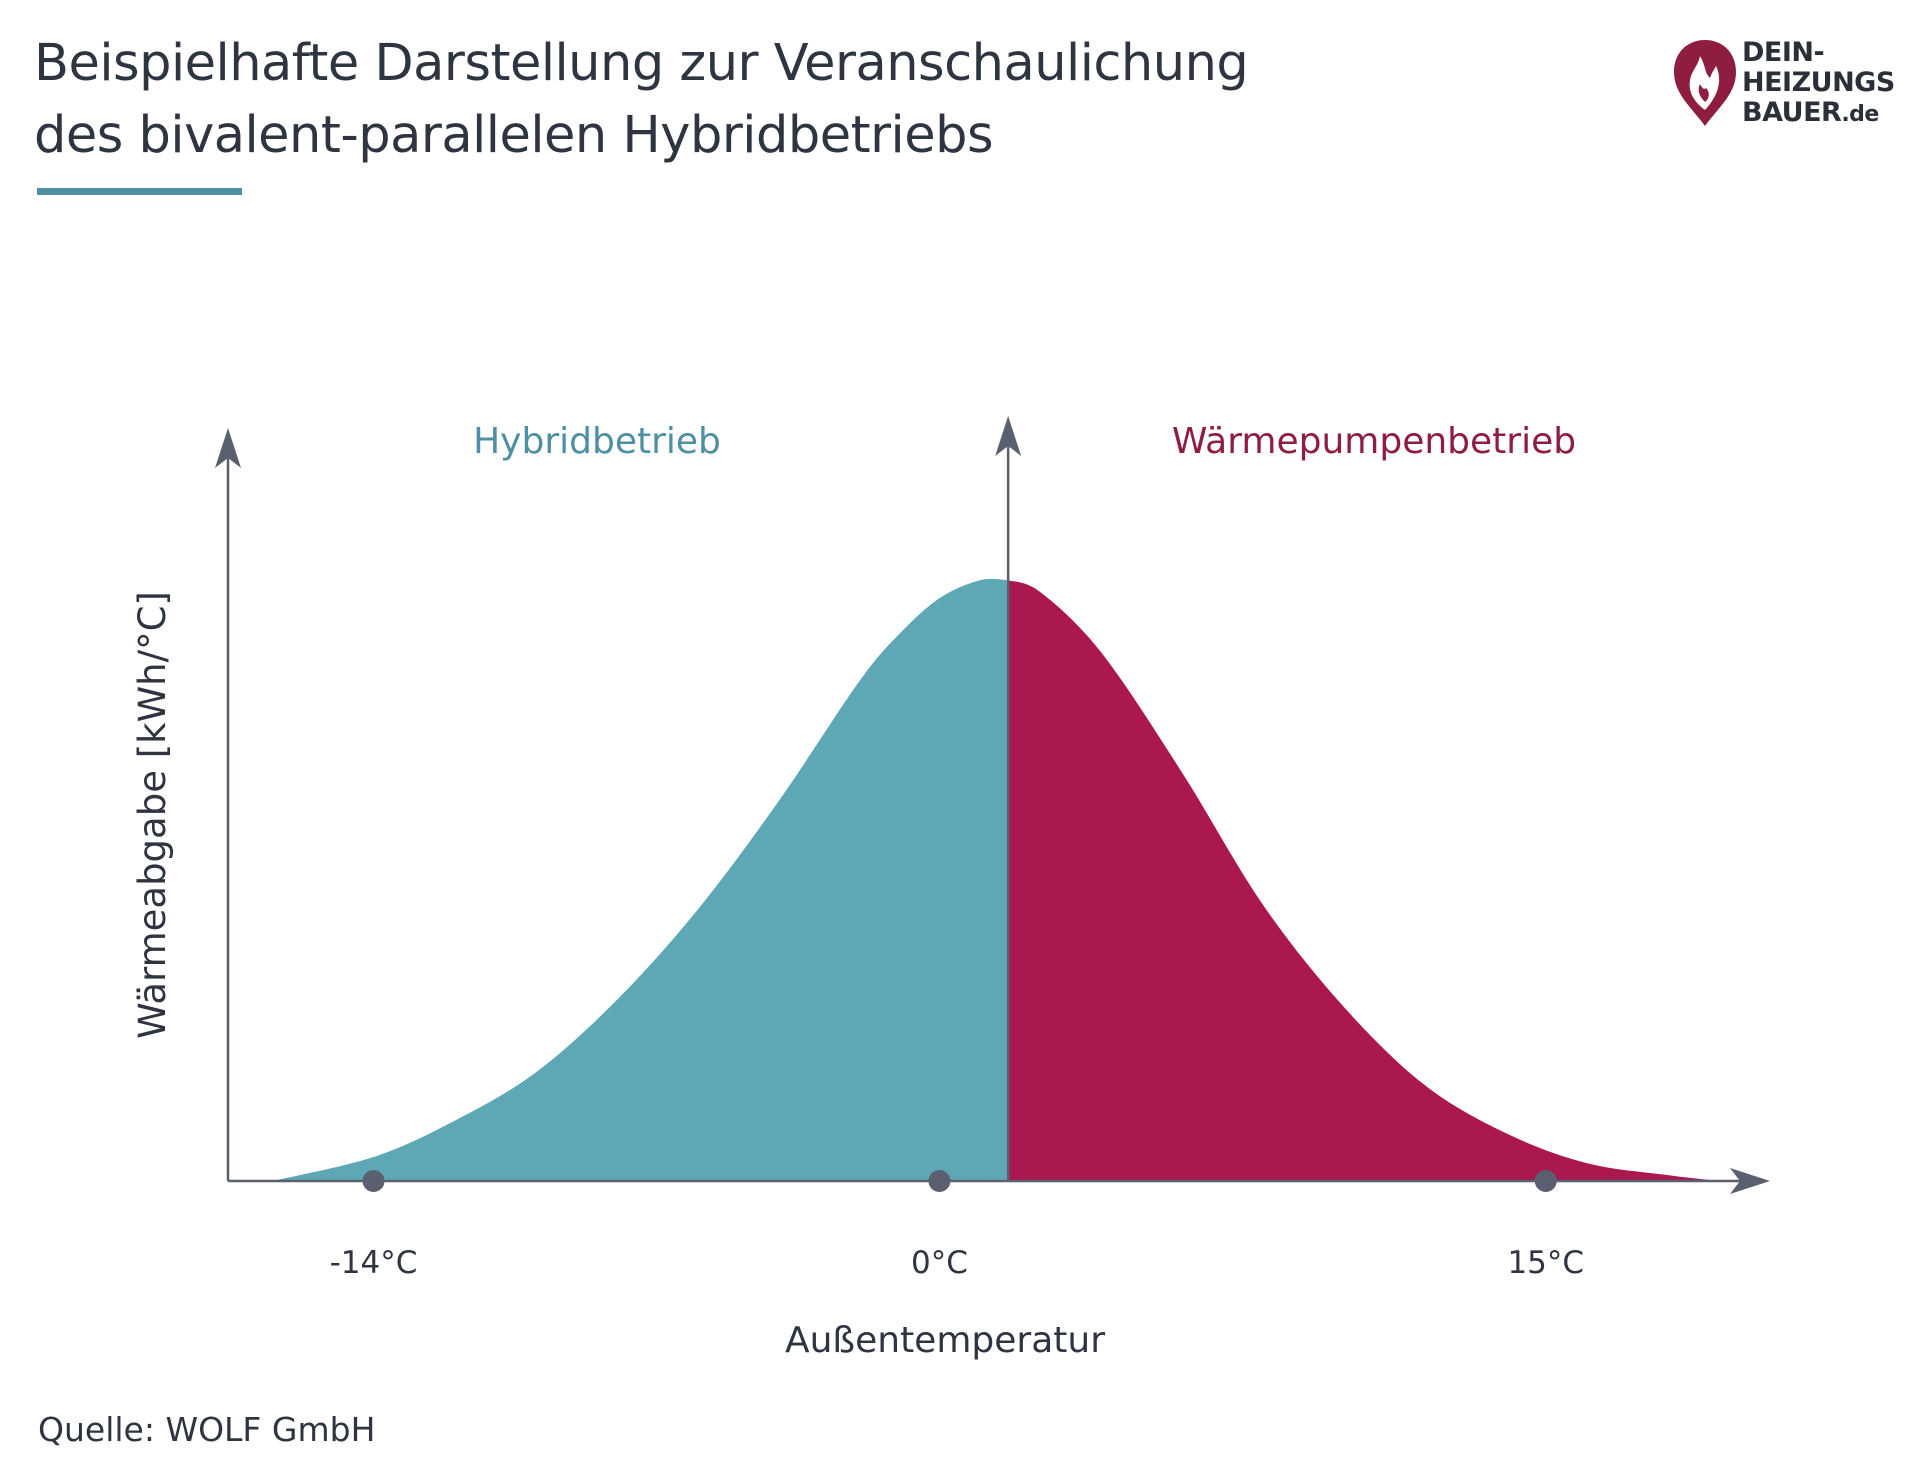 The image size is (1920, 1479). I want to click on region-label-waermepumpenbetrieb: Wärmepumpenbetrieb, so click(1374, 441).